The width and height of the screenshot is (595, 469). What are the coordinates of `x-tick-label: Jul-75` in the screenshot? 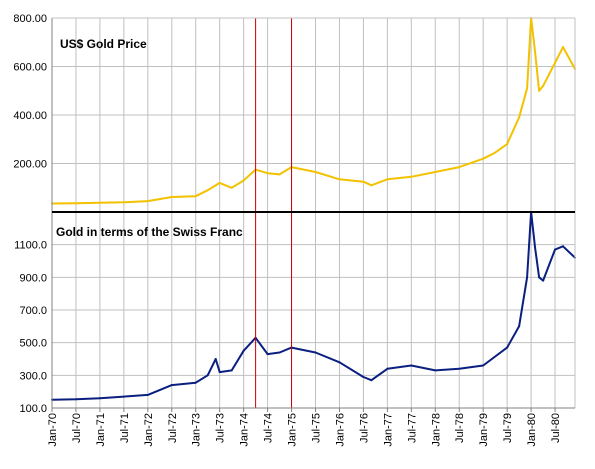 It's located at (316, 428).